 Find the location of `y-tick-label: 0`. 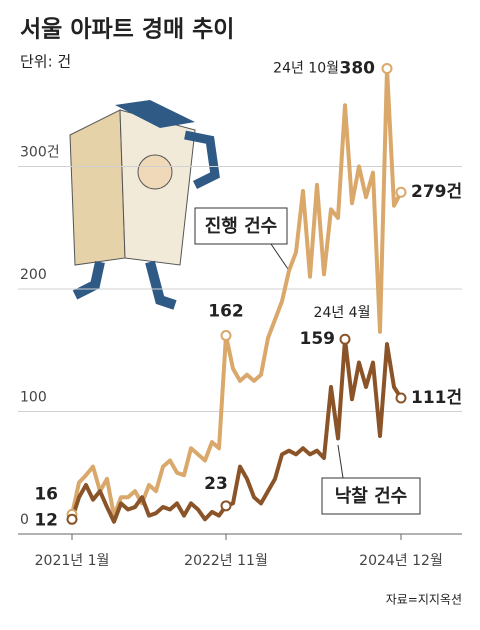

y-tick-label: 0 is located at coordinates (24, 520).